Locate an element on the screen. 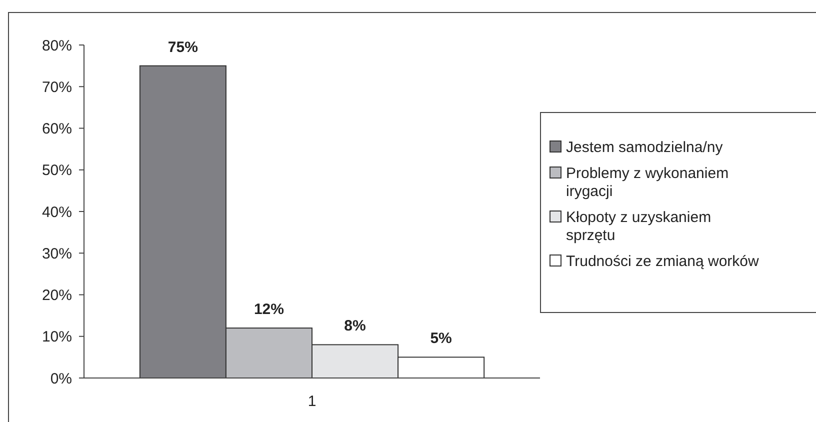 This screenshot has width=816, height=422. text: 5% is located at coordinates (441, 339).